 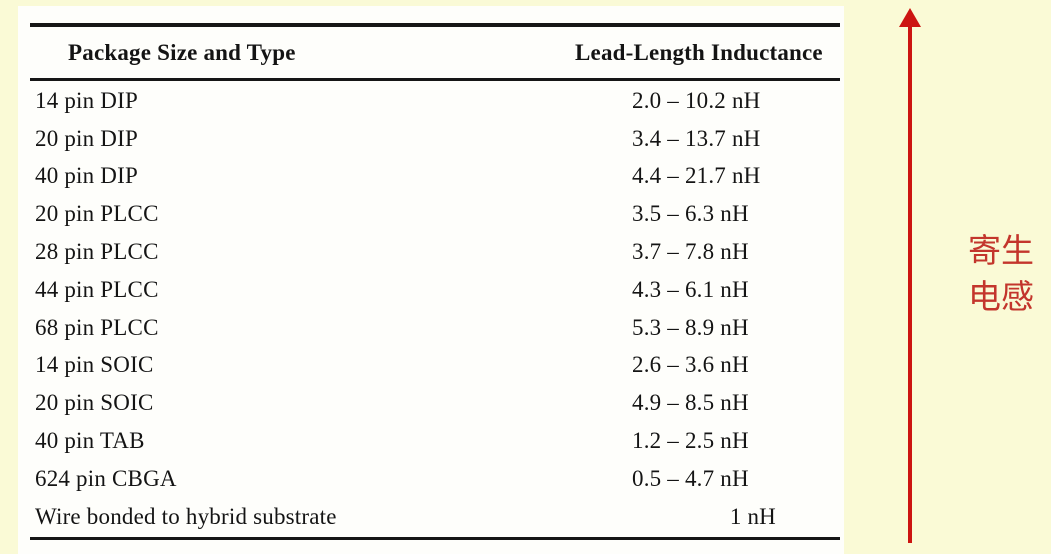 What do you see at coordinates (690, 289) in the screenshot?
I see `inductance-cell: 4.3 – 6.1 nH` at bounding box center [690, 289].